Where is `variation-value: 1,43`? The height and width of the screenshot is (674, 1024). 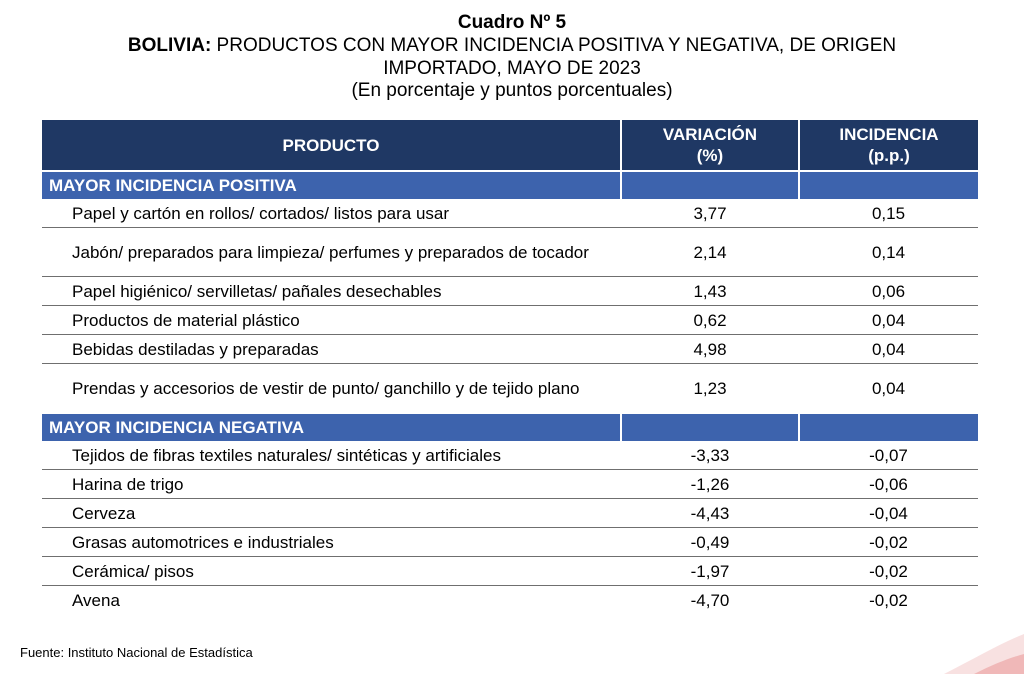 variation-value: 1,43 is located at coordinates (710, 291).